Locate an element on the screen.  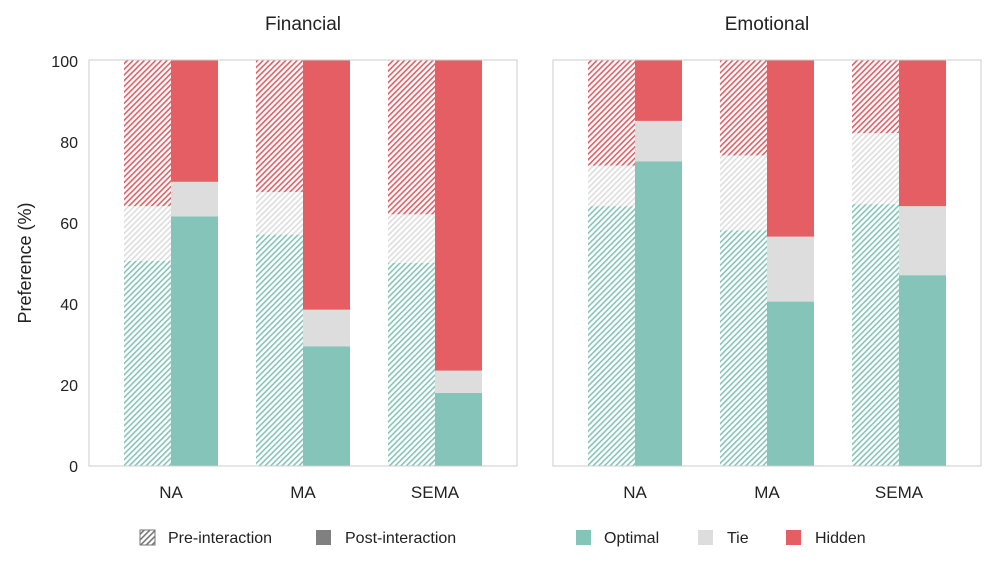
legend-swatch-optimal is located at coordinates (583, 537).